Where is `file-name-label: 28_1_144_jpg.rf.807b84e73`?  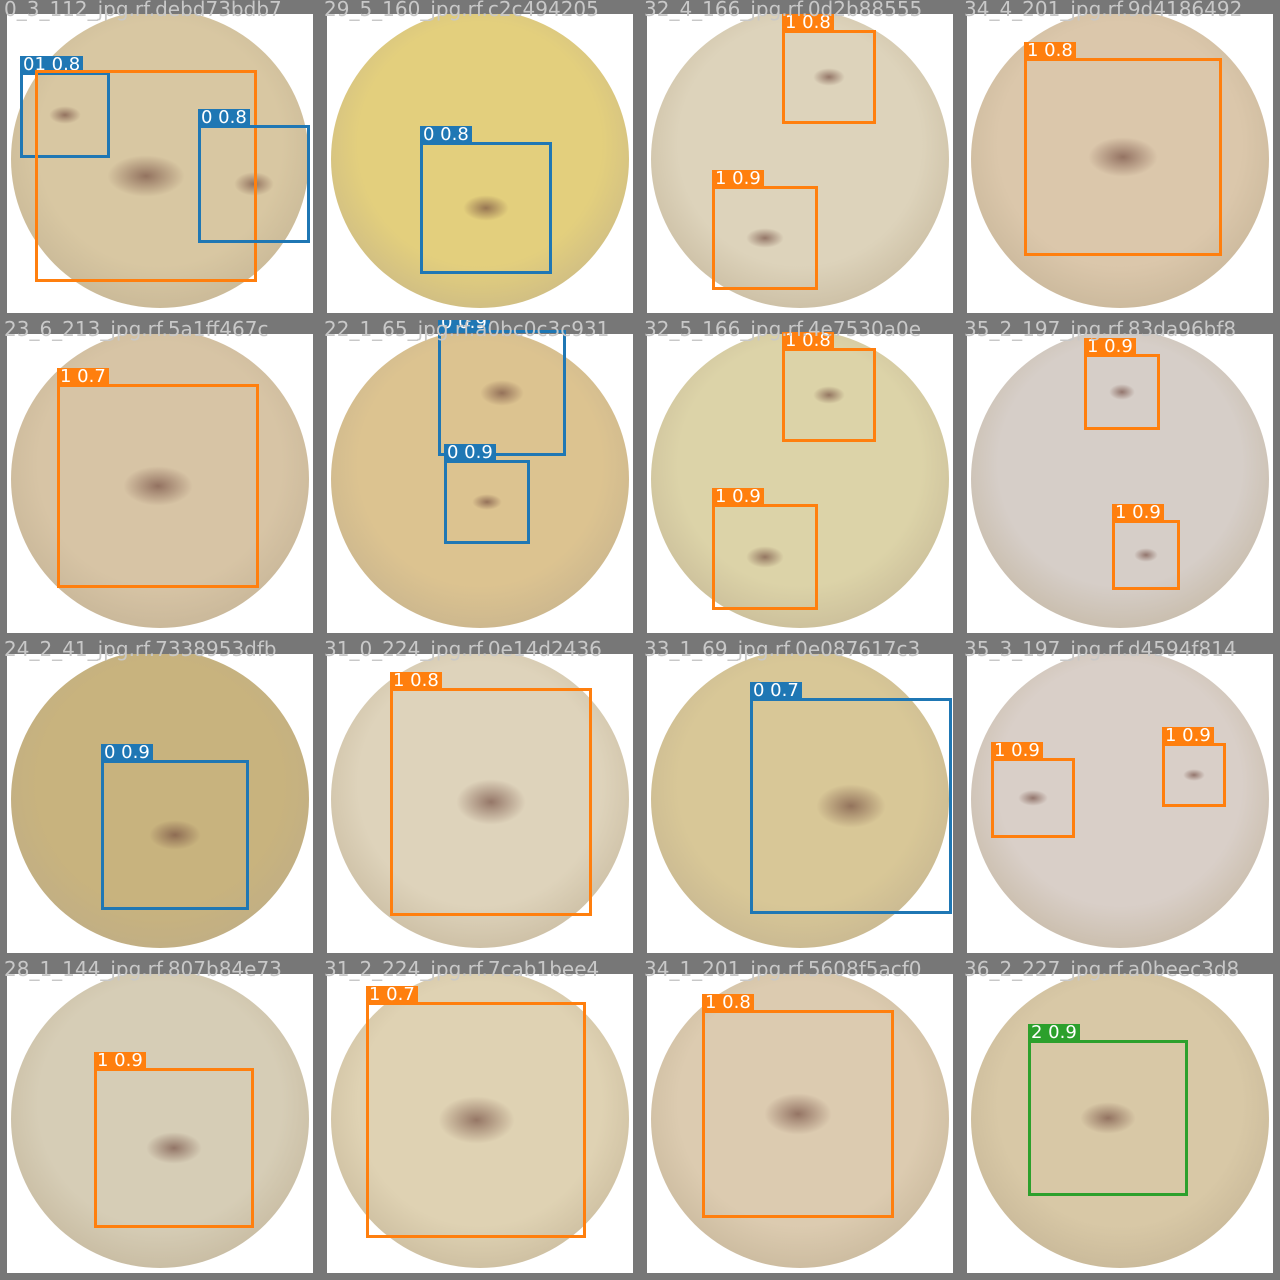 file-name-label: 28_1_144_jpg.rf.807b84e73 is located at coordinates (143, 970).